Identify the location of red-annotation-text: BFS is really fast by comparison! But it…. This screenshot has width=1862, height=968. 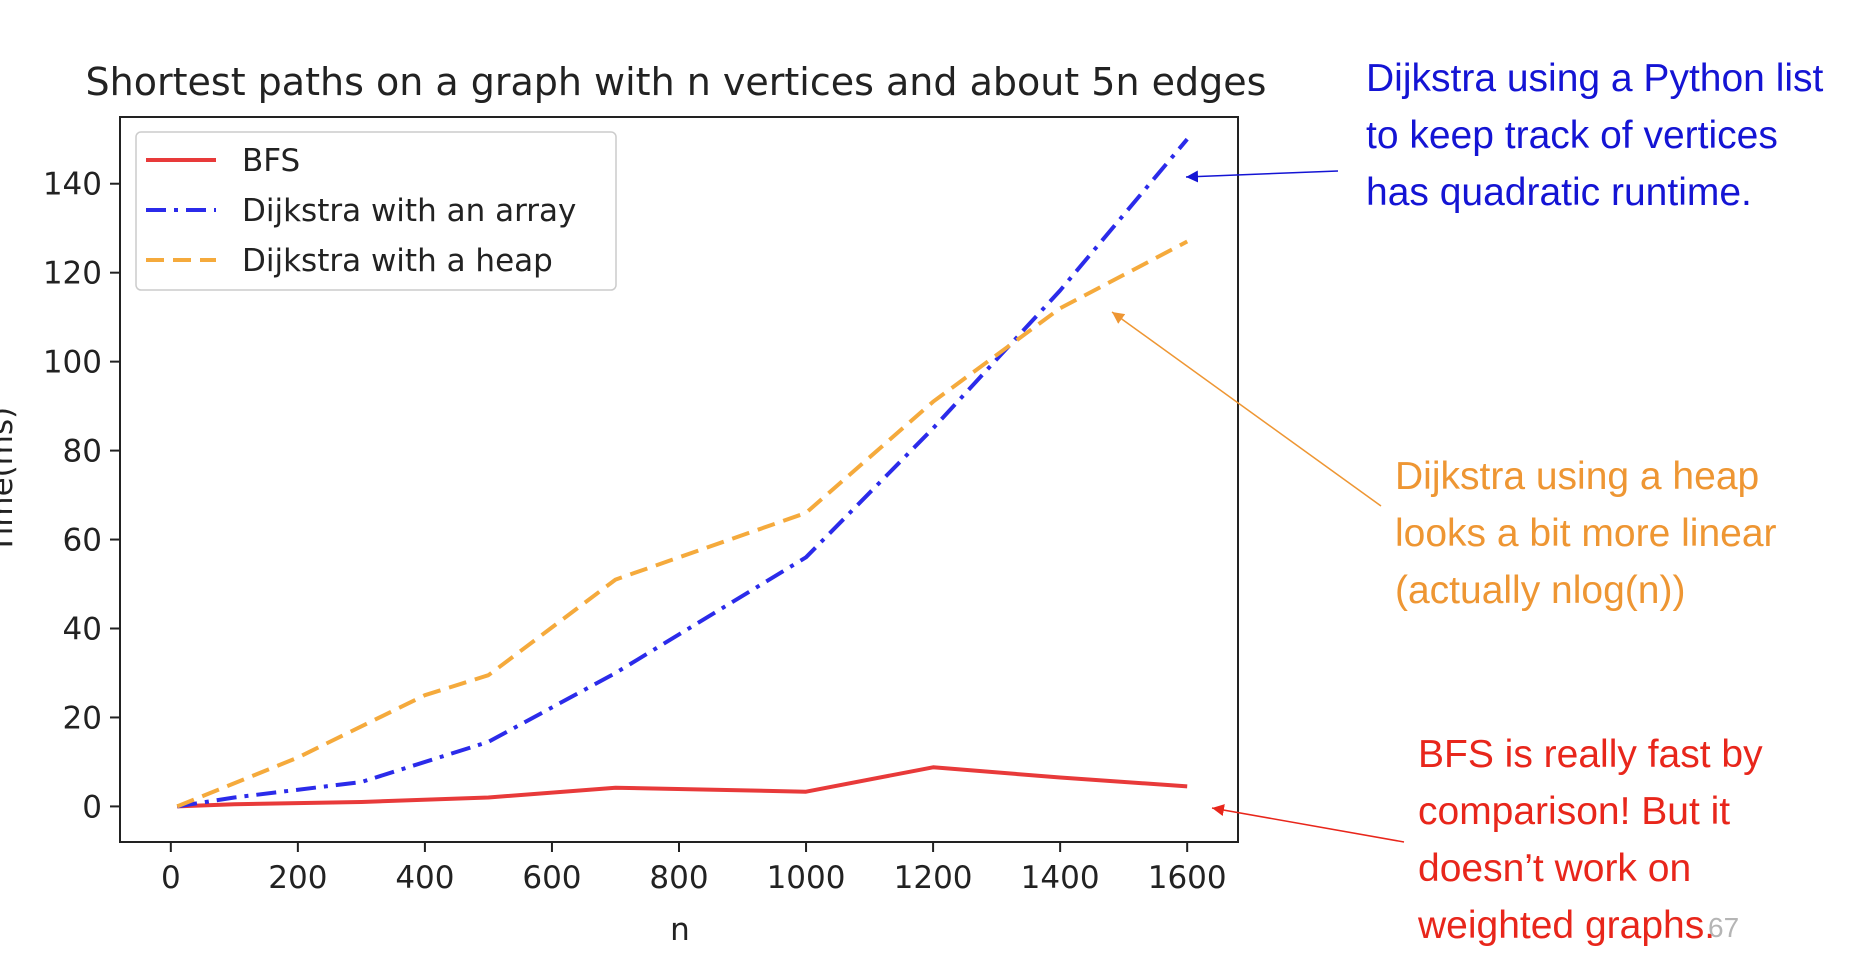
(1590, 840).